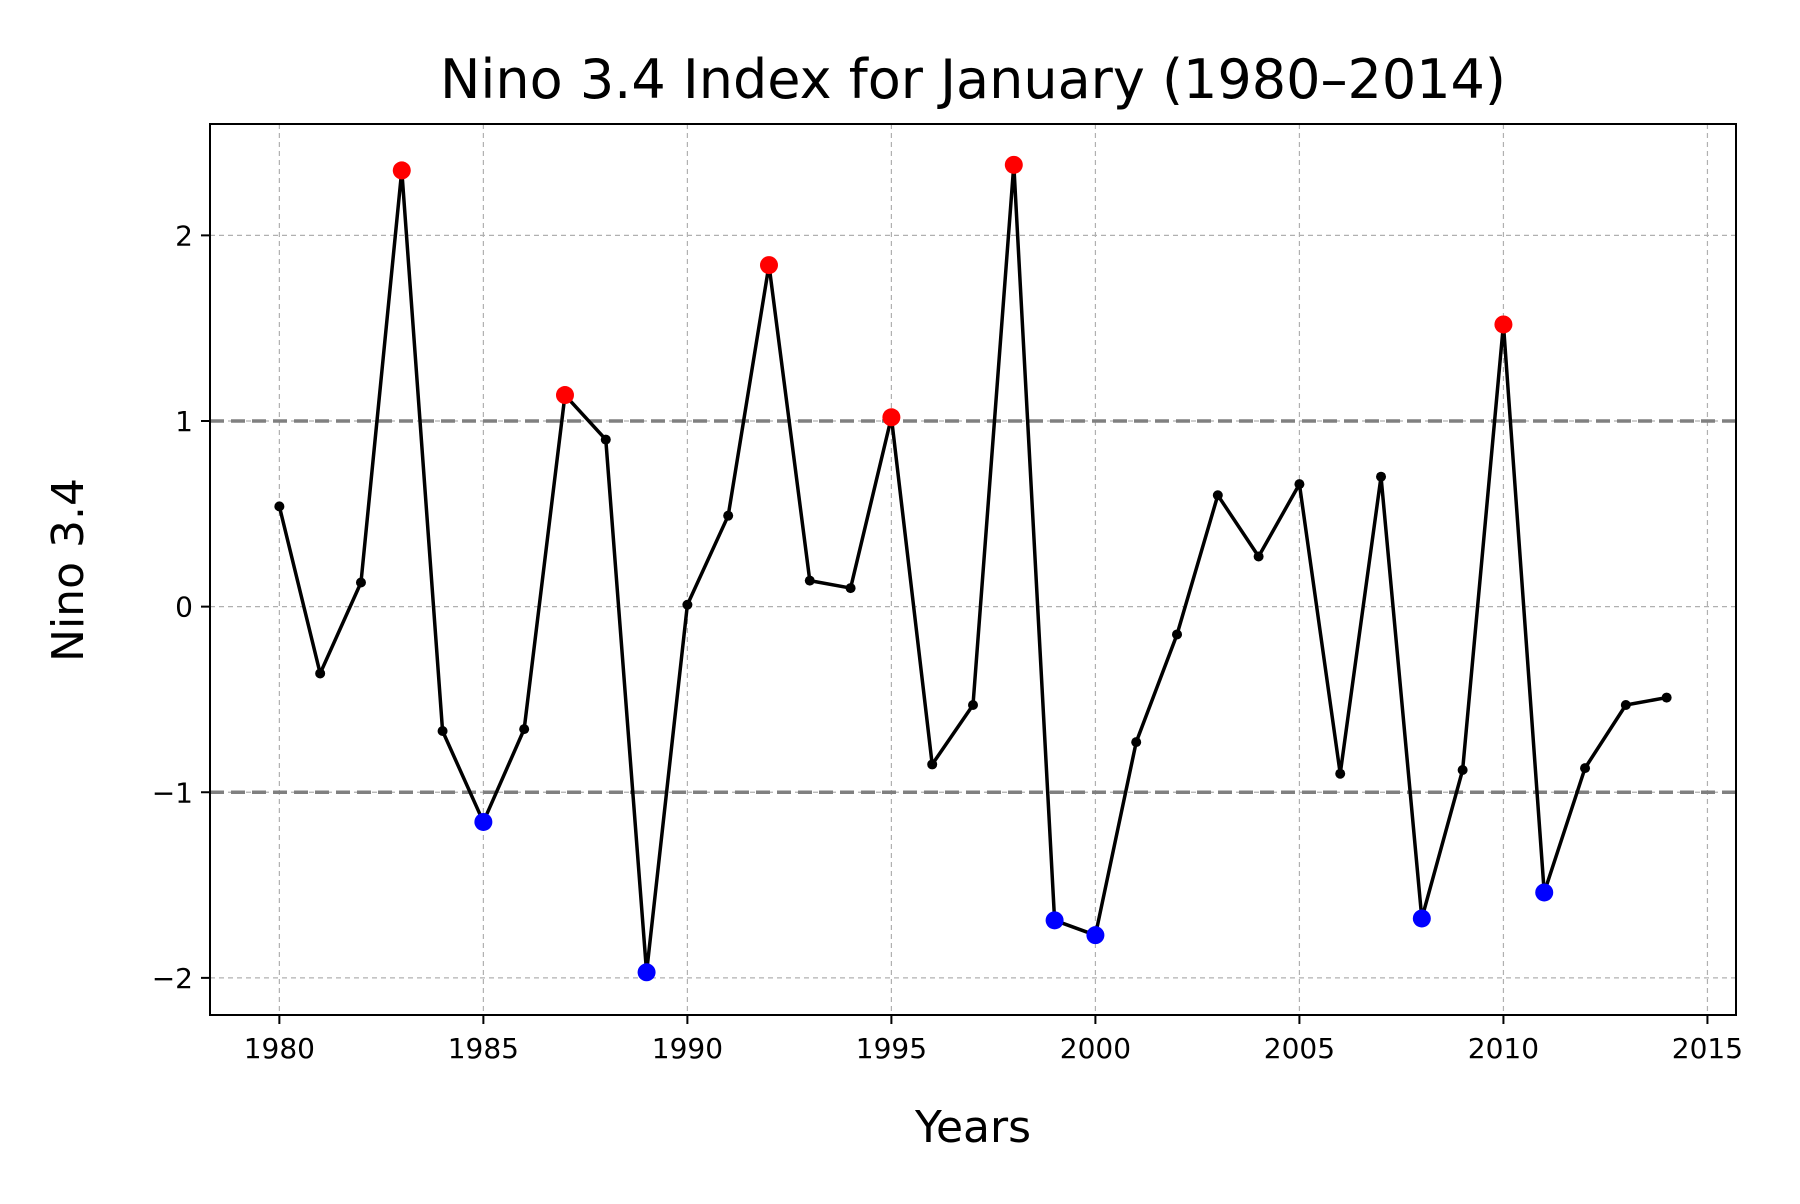 This screenshot has height=1204, width=1800. What do you see at coordinates (1095, 1048) in the screenshot?
I see `x-tick-label: 2000` at bounding box center [1095, 1048].